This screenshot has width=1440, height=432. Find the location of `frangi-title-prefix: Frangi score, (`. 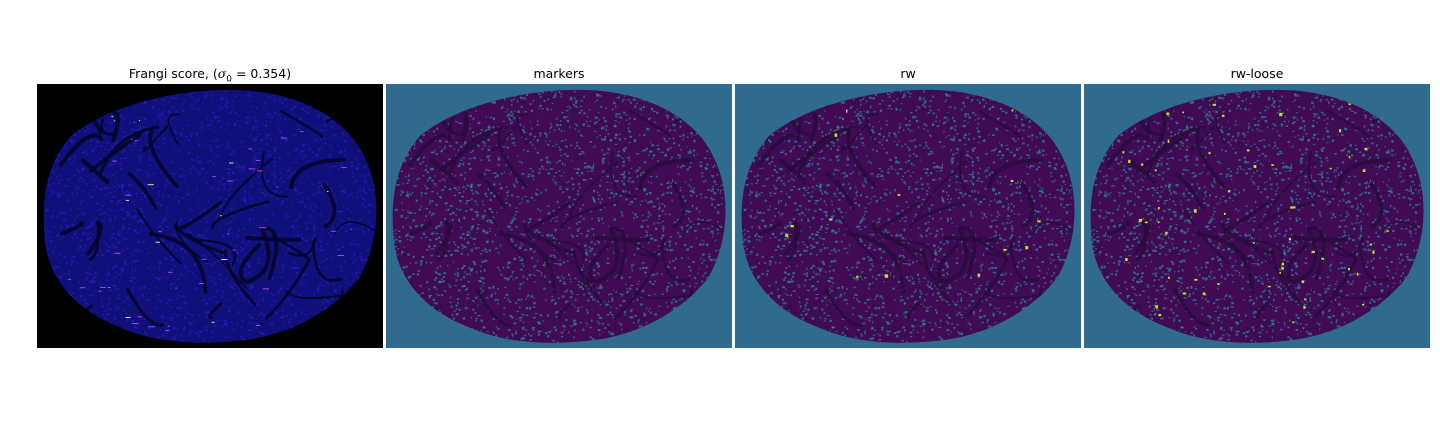

frangi-title-prefix: Frangi score, ( is located at coordinates (173, 73).